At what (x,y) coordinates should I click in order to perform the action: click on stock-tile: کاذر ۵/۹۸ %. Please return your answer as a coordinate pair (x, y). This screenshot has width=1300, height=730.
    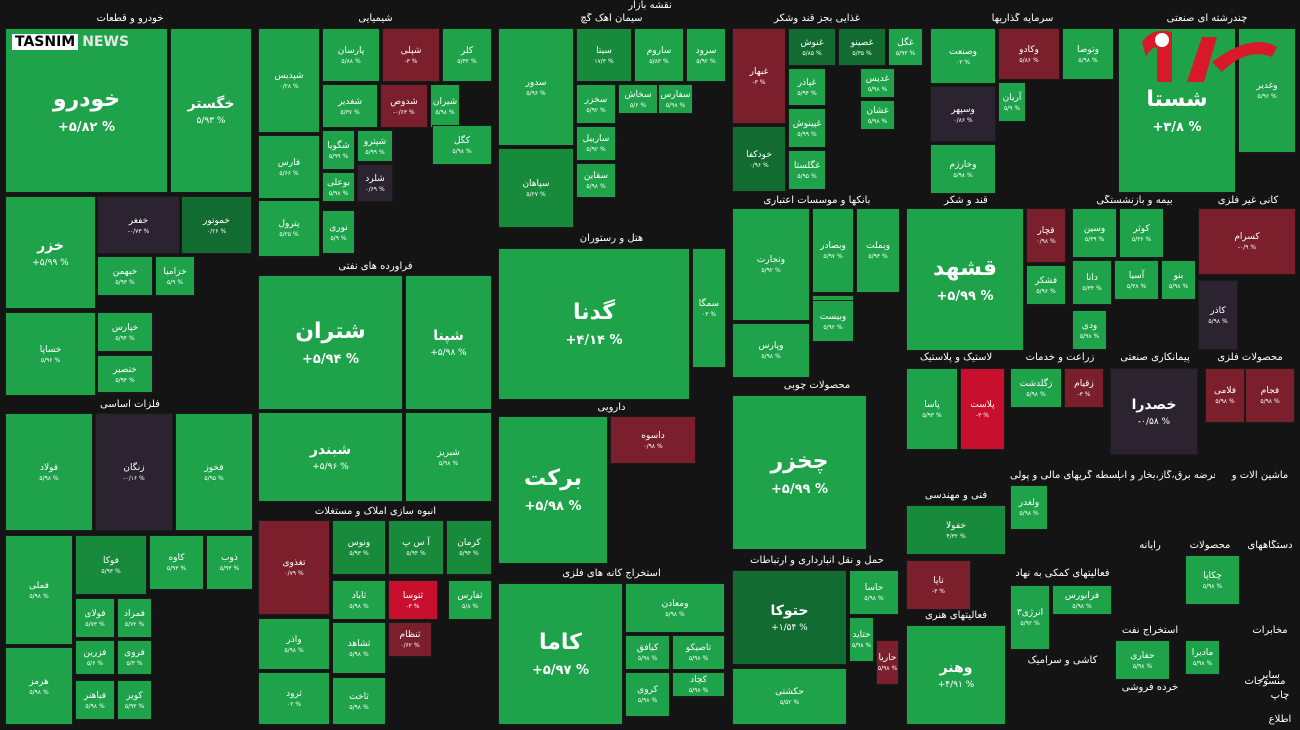
    Looking at the image, I should click on (1218, 315).